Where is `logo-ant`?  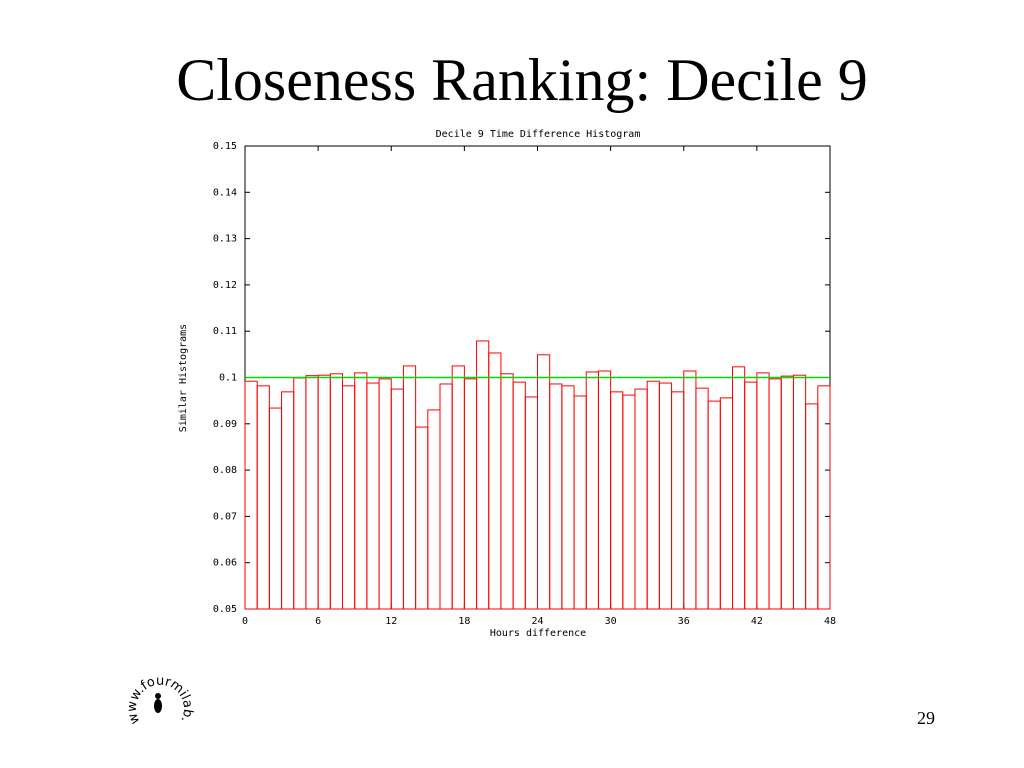 logo-ant is located at coordinates (158, 706).